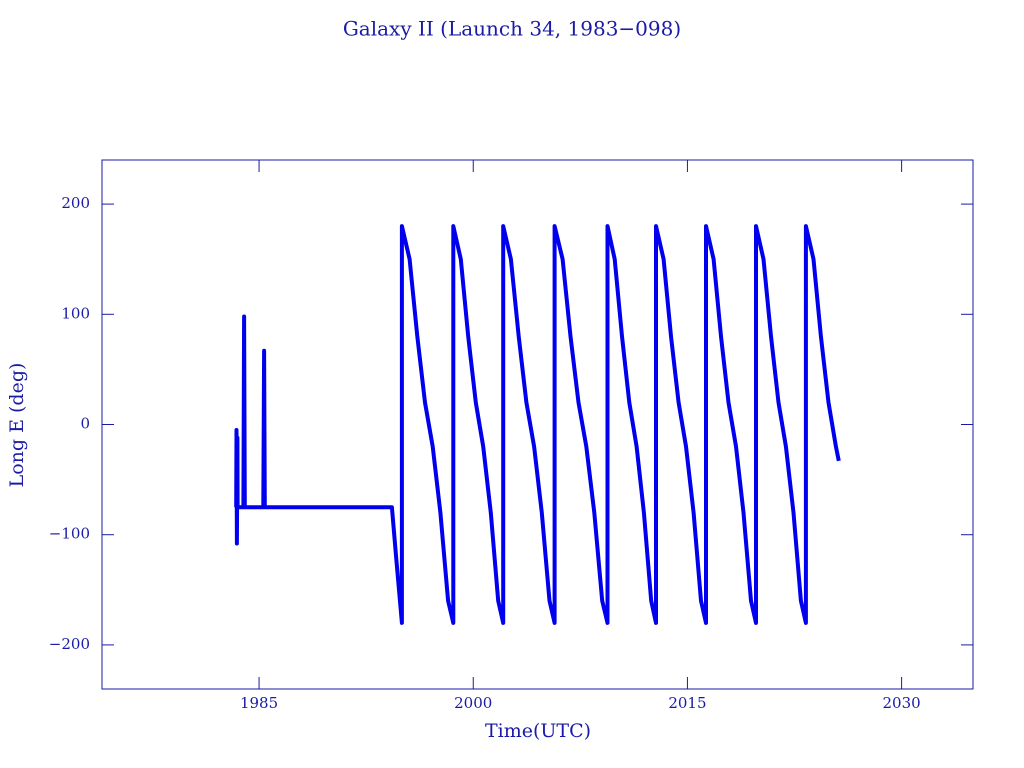  I want to click on y-tick-label: 0, so click(85, 424).